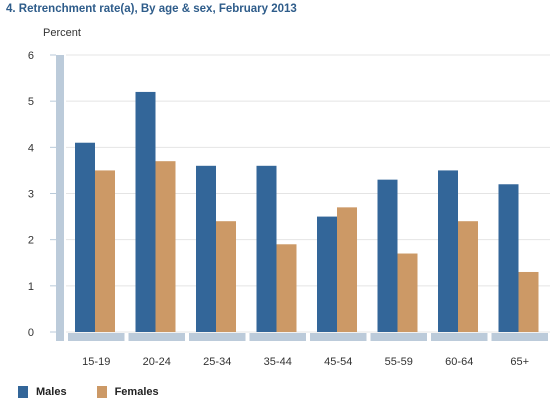 This screenshot has height=405, width=556. I want to click on legend-swatch-females, so click(101, 392).